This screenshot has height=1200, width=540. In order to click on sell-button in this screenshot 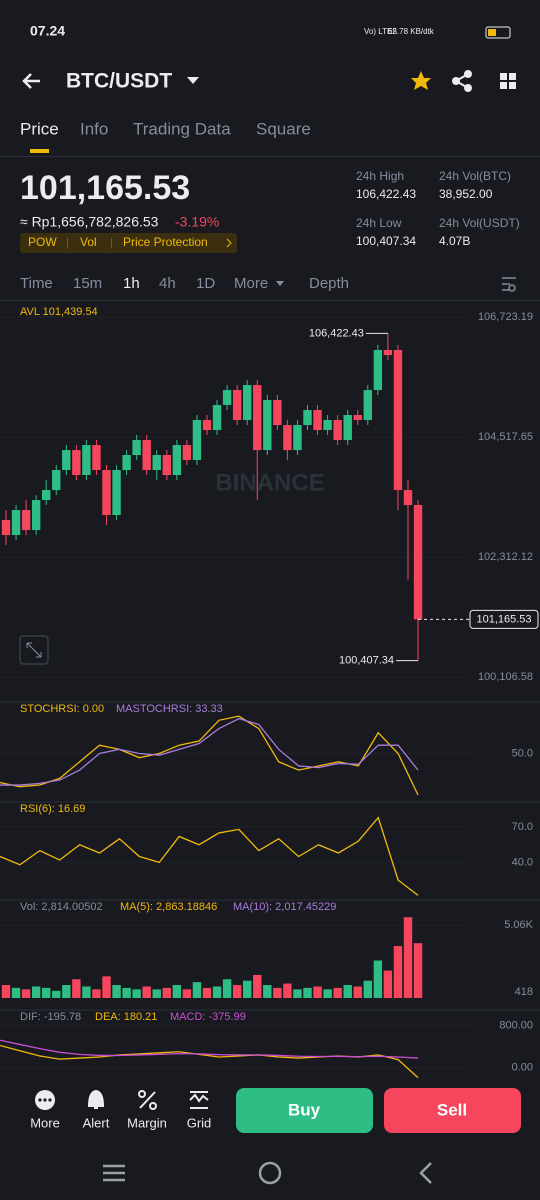, I will do `click(452, 1110)`.